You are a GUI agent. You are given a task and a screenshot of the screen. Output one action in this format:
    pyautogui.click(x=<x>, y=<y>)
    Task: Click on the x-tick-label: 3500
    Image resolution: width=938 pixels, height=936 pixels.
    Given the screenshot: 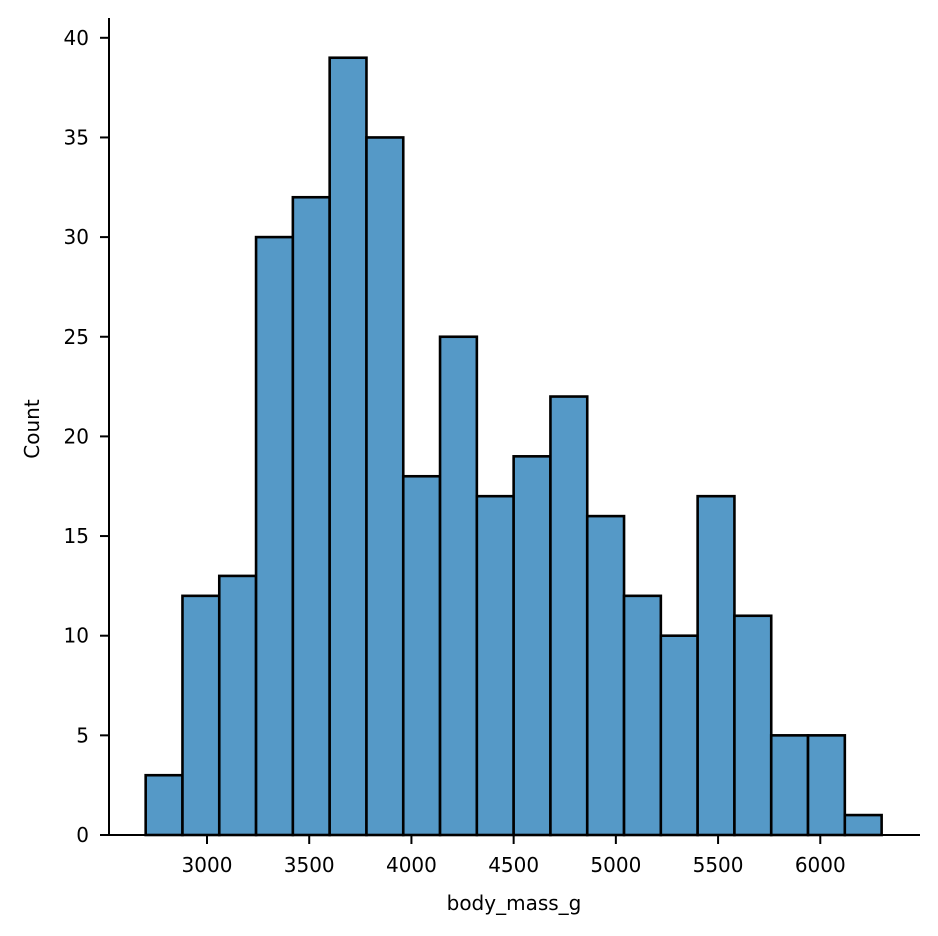 What is the action you would take?
    pyautogui.click(x=309, y=865)
    